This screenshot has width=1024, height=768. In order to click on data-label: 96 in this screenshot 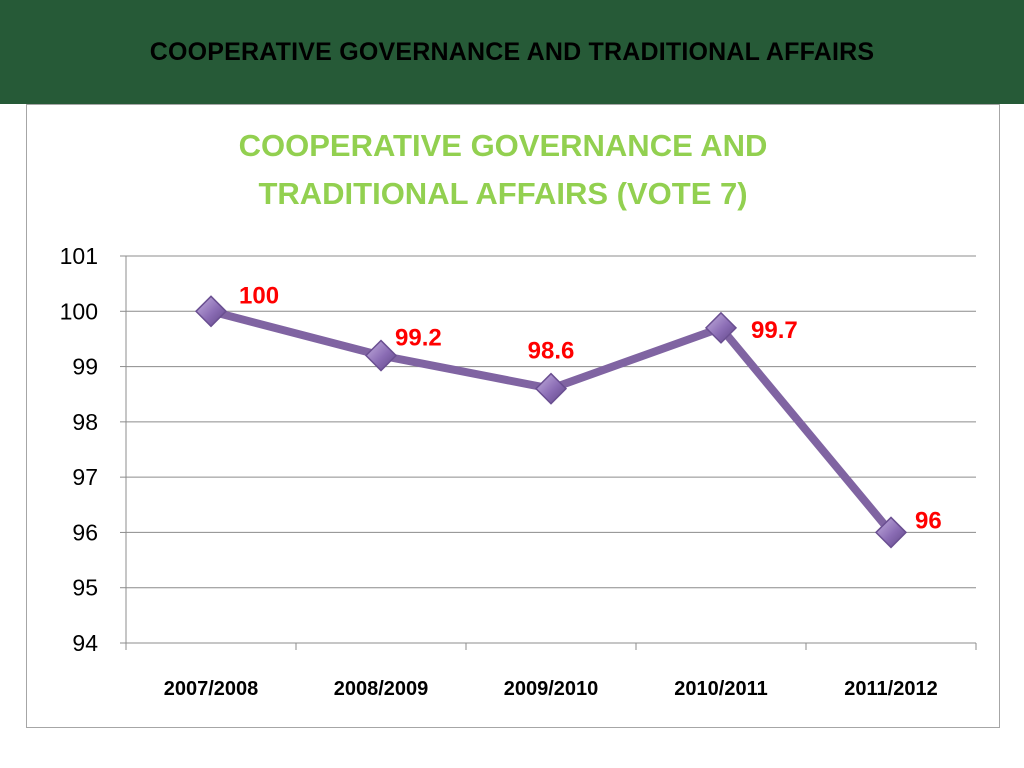, I will do `click(928, 520)`.